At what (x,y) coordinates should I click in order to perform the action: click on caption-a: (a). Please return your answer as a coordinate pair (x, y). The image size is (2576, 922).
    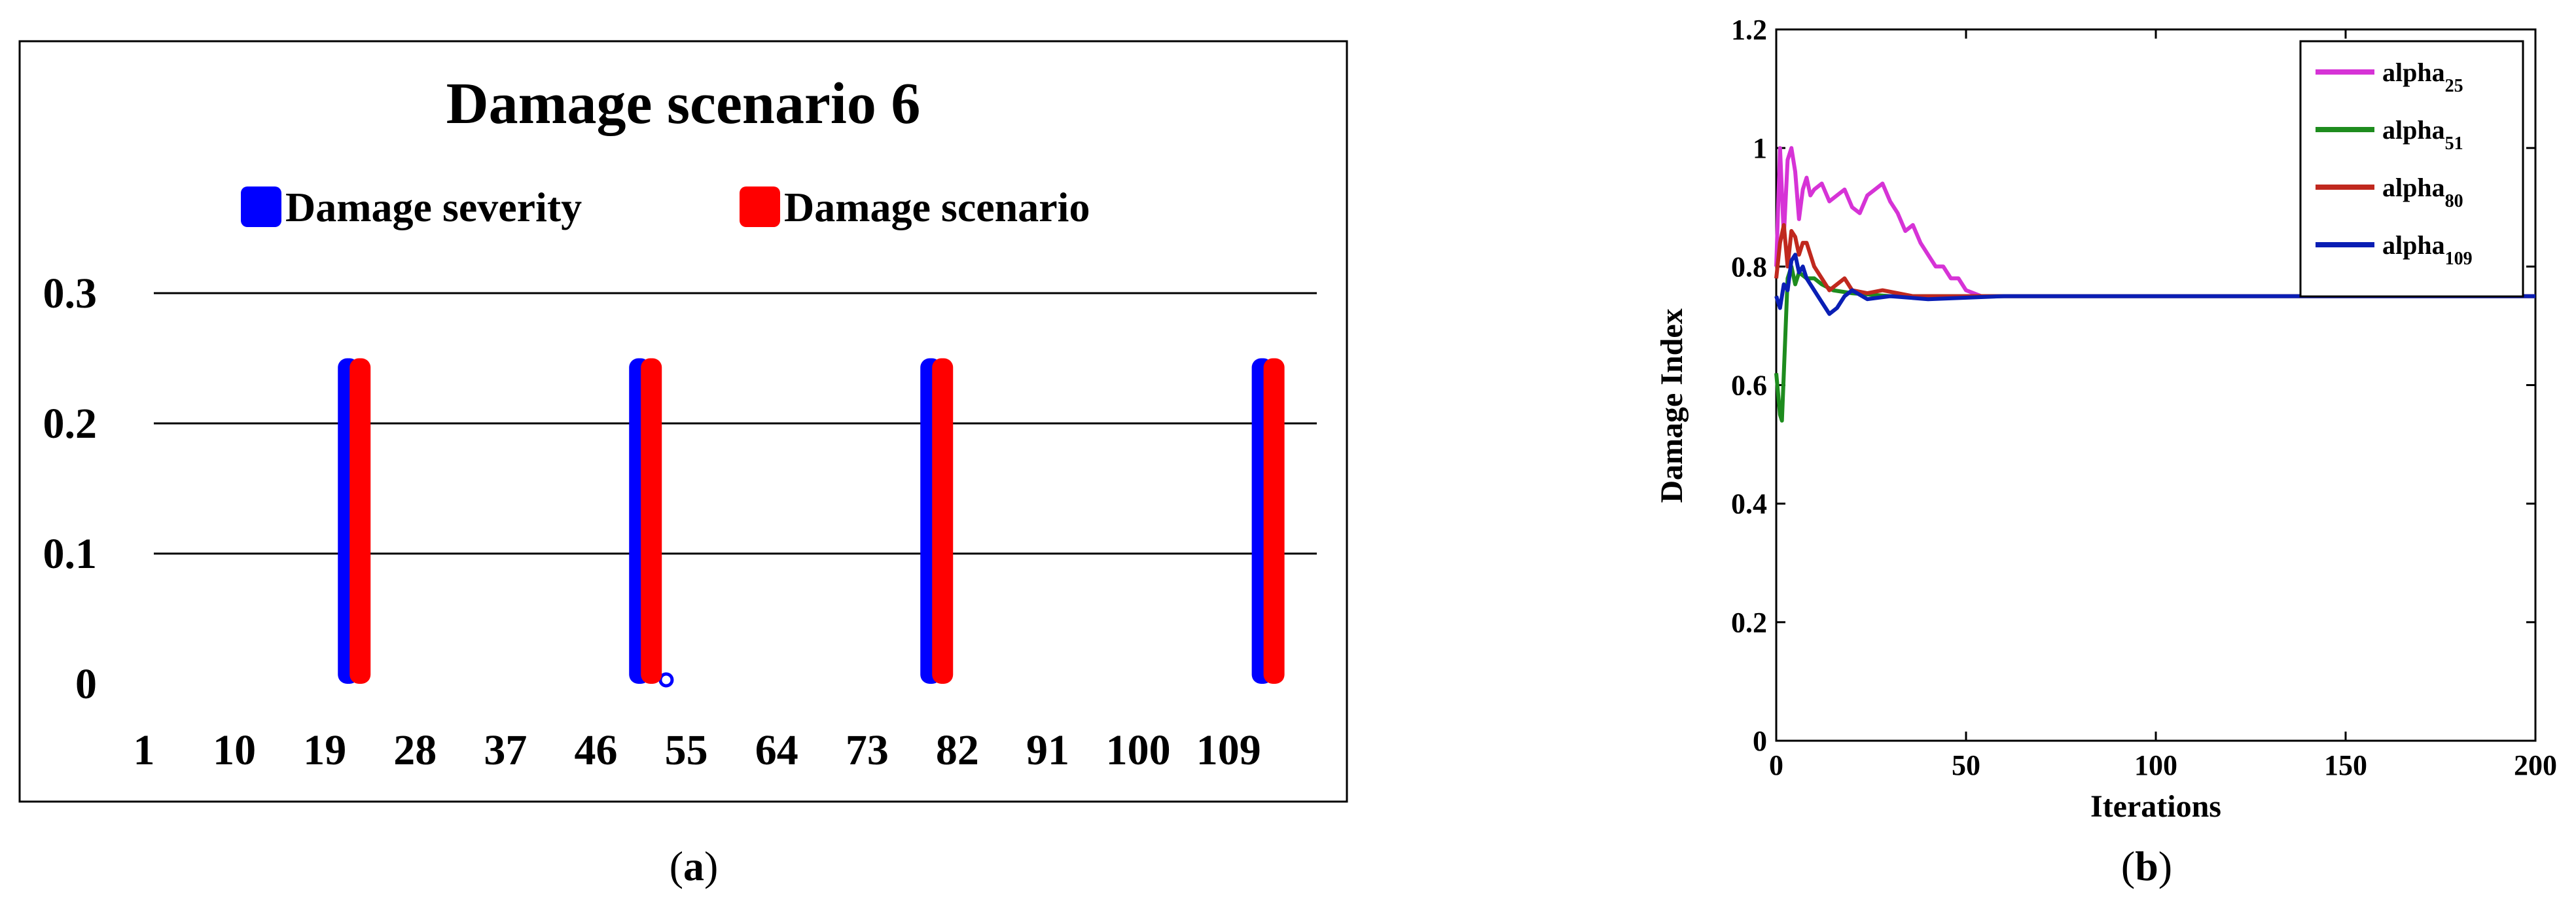
    Looking at the image, I should click on (694, 866).